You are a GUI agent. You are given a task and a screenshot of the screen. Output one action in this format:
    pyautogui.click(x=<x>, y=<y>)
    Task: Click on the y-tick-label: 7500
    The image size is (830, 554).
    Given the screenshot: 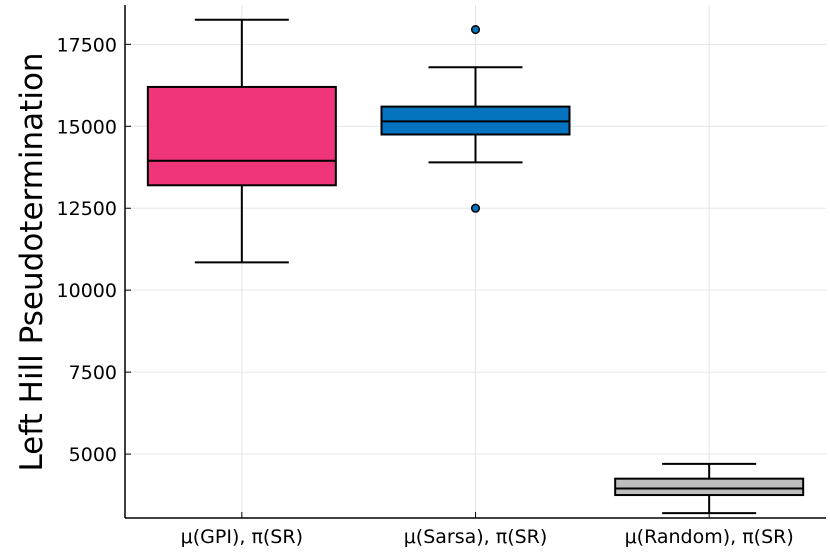 What is the action you would take?
    pyautogui.click(x=93, y=373)
    